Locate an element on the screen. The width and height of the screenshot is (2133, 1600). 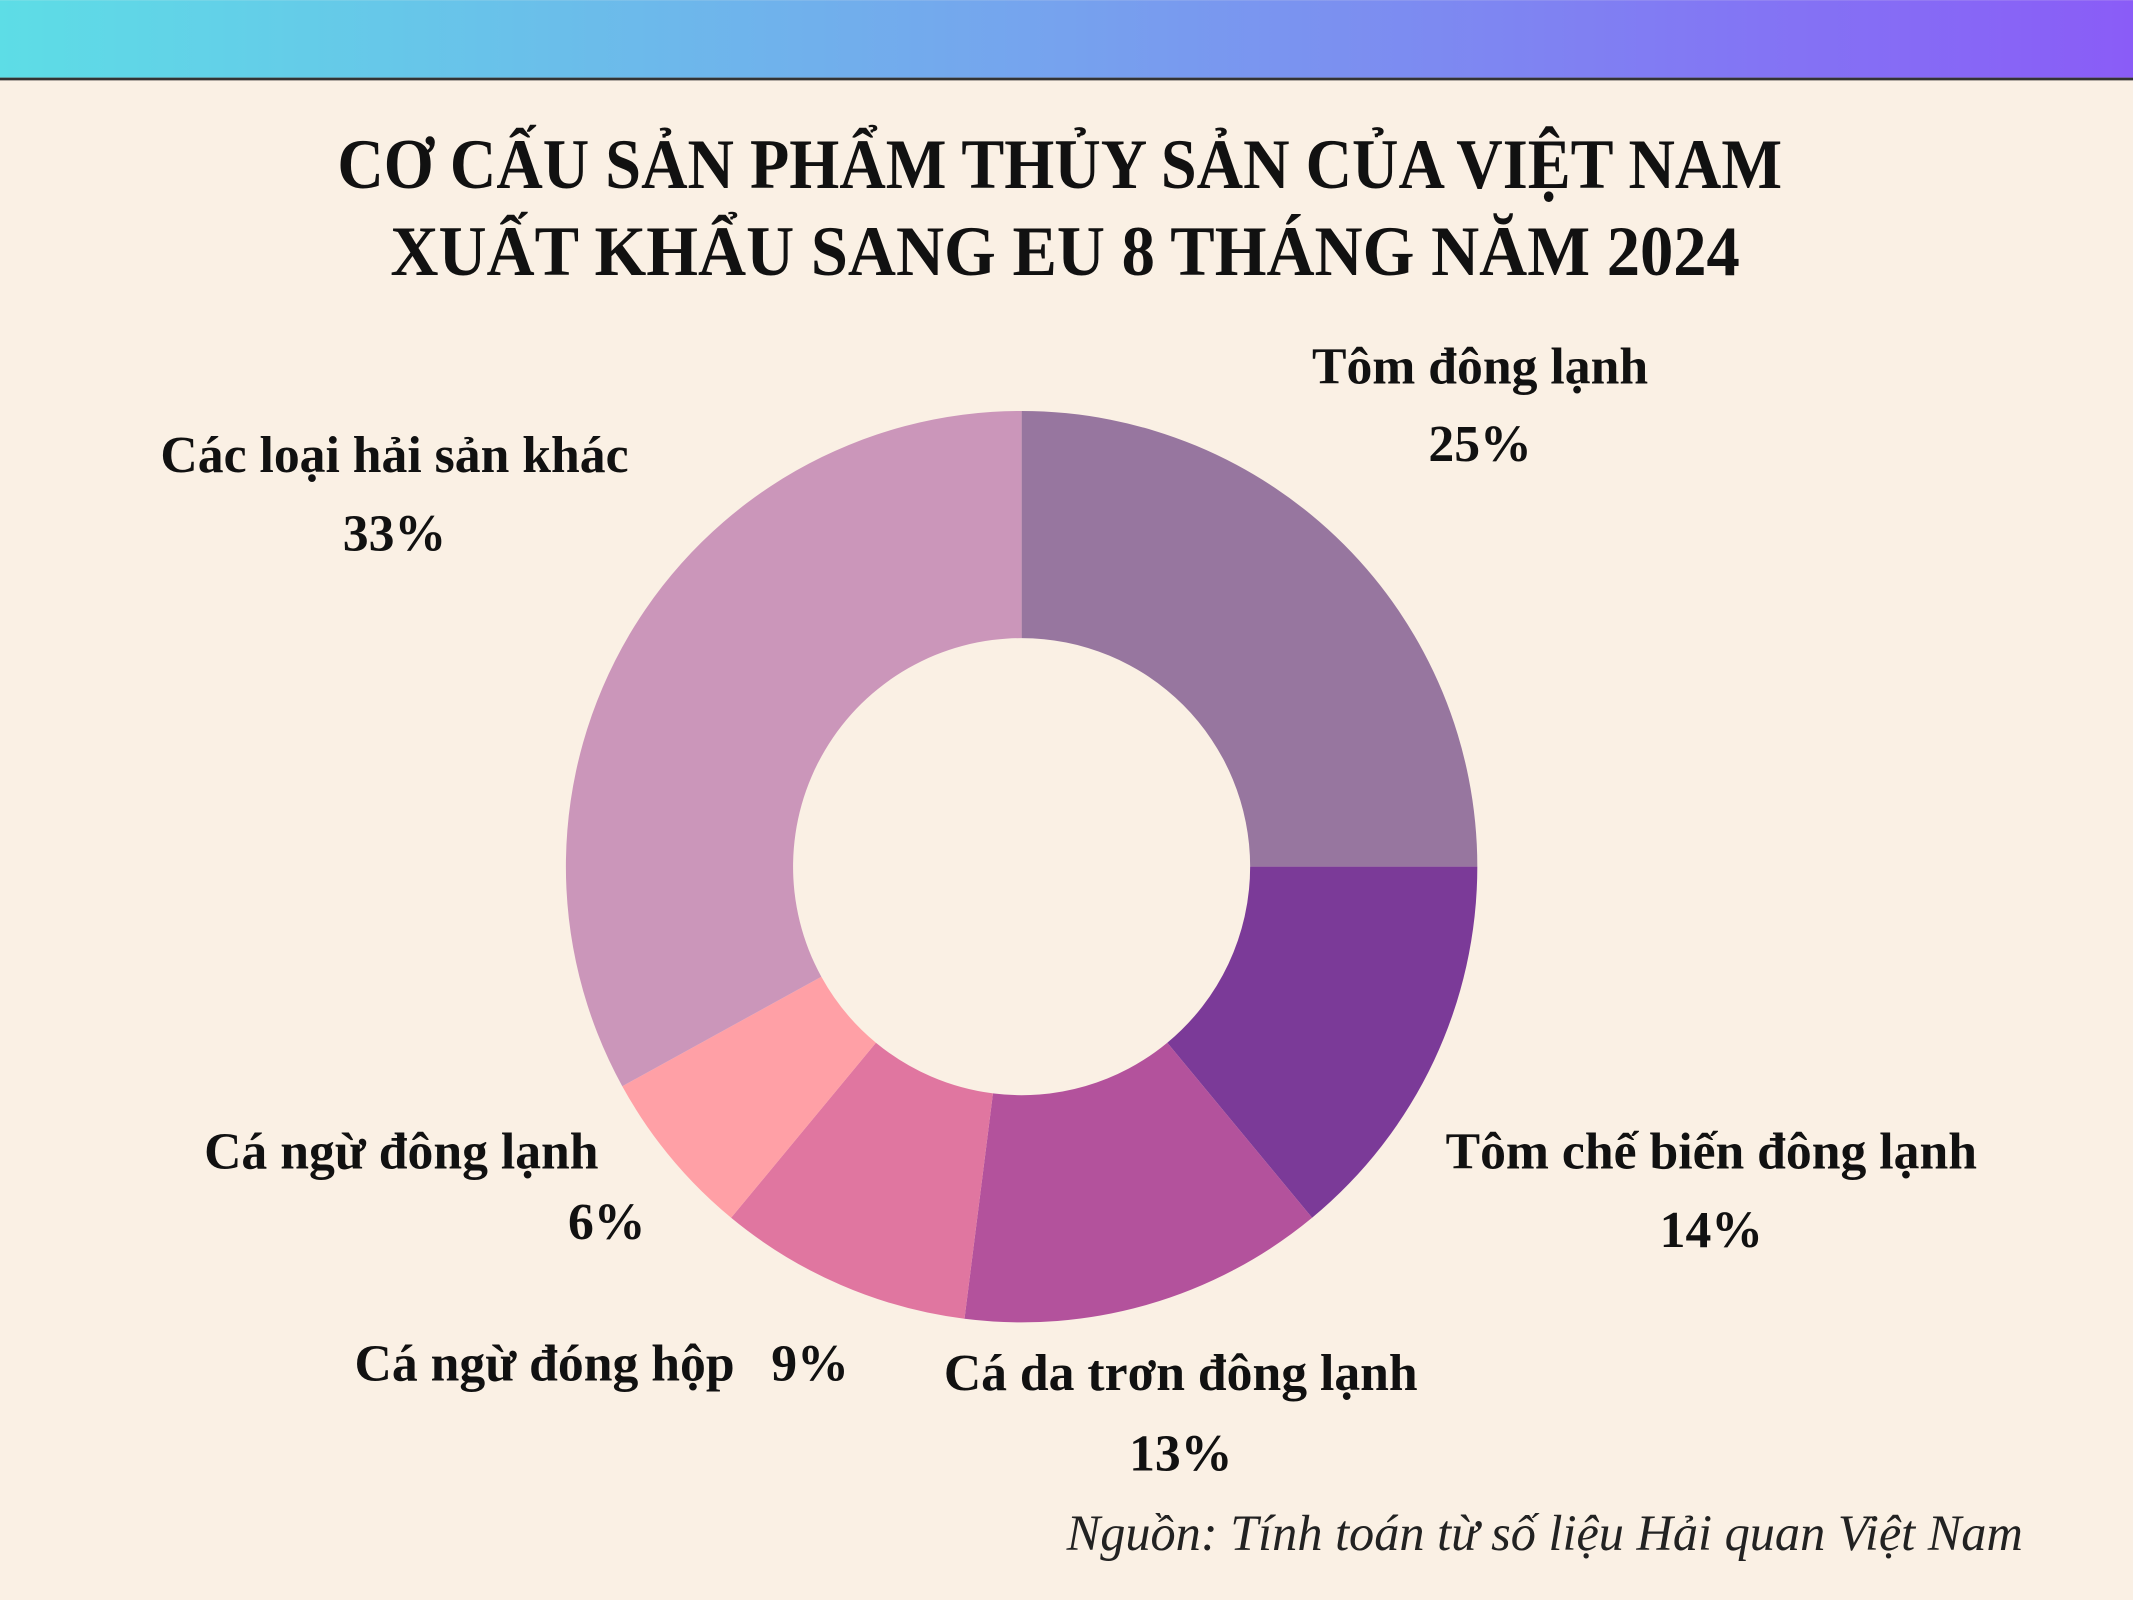
value-label: 6% is located at coordinates (607, 1222).